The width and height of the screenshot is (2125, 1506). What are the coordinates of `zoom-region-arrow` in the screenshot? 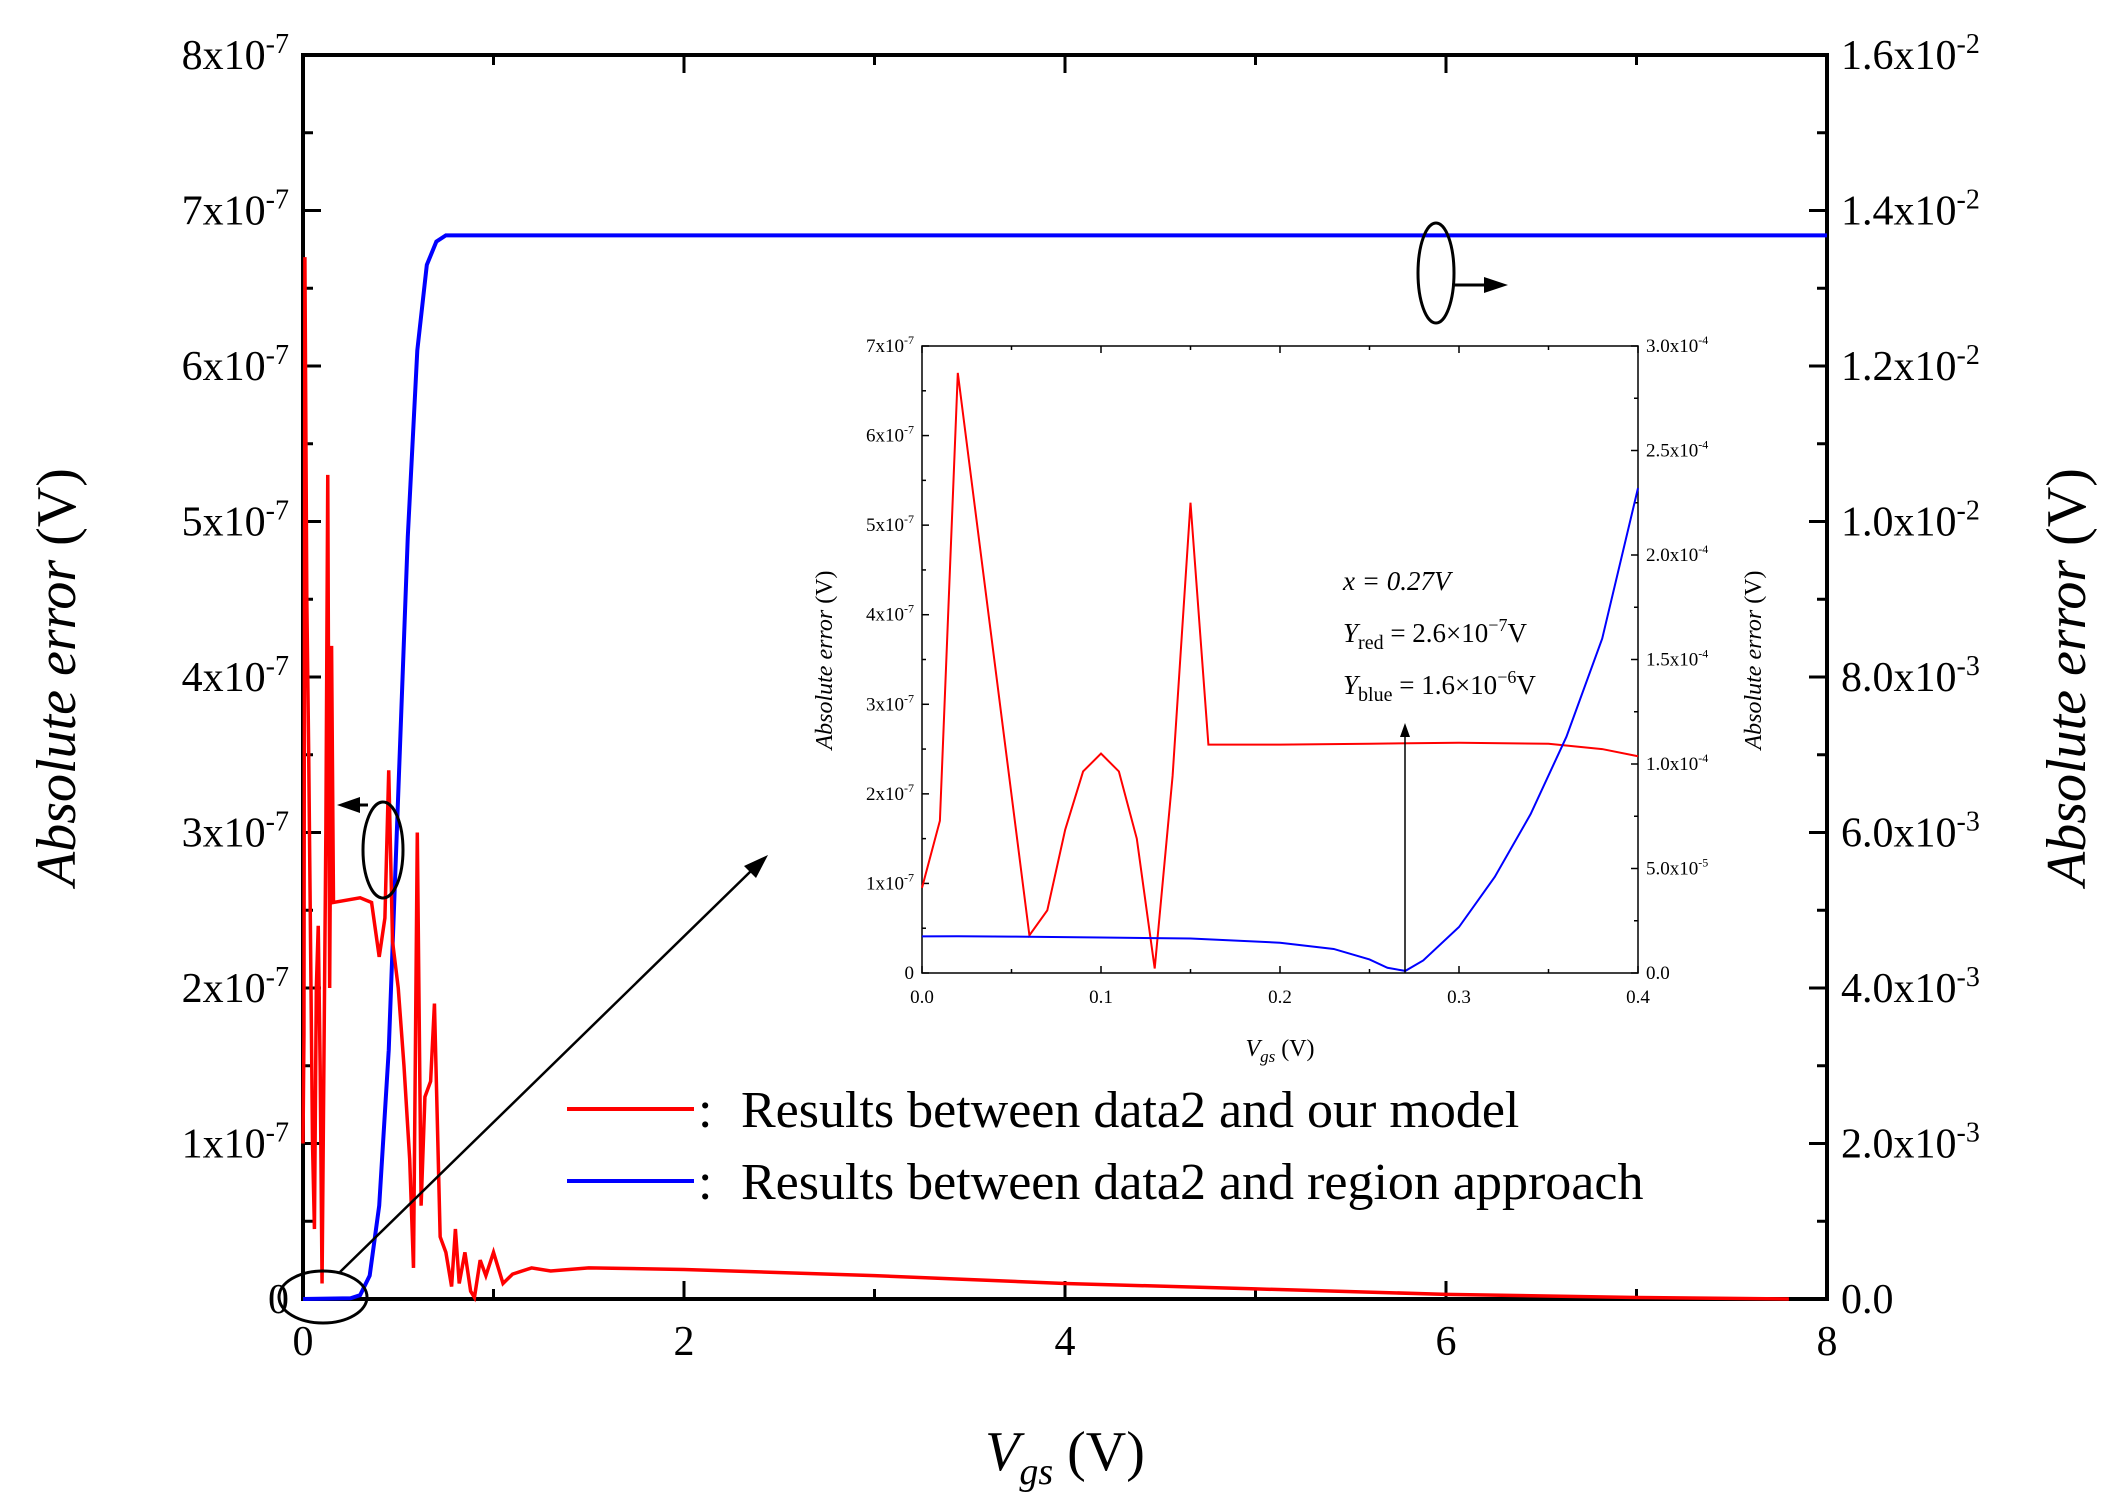 It's located at (546, 1071).